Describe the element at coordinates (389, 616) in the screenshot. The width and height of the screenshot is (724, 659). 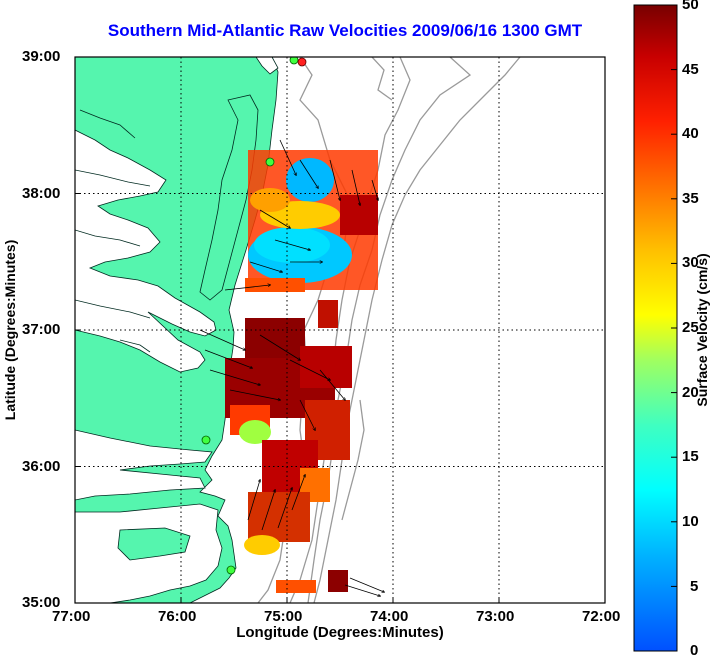
I see `x-tick-label: 74:00` at that location.